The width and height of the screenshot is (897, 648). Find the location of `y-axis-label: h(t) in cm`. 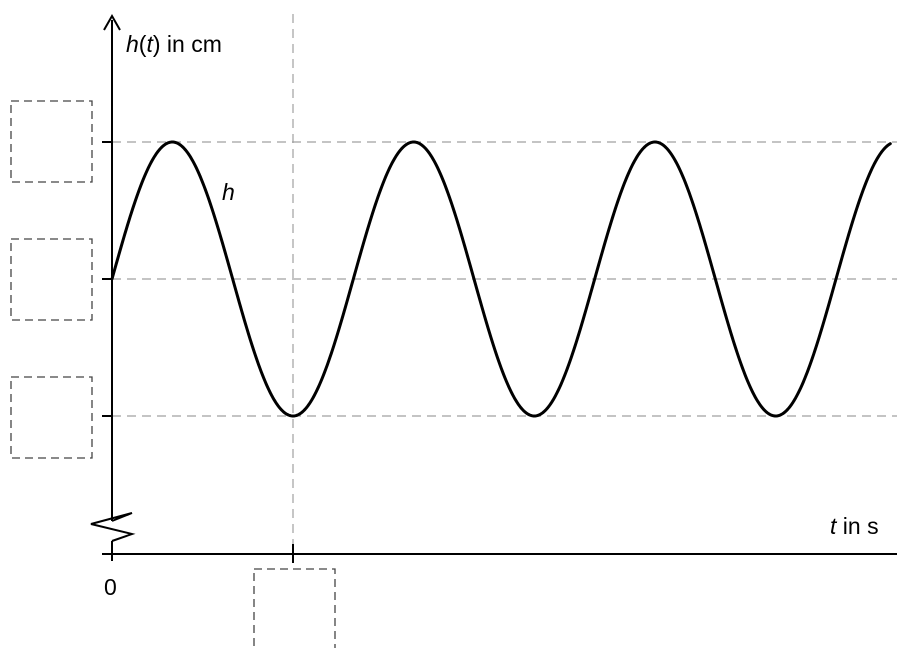

y-axis-label: h(t) in cm is located at coordinates (174, 44).